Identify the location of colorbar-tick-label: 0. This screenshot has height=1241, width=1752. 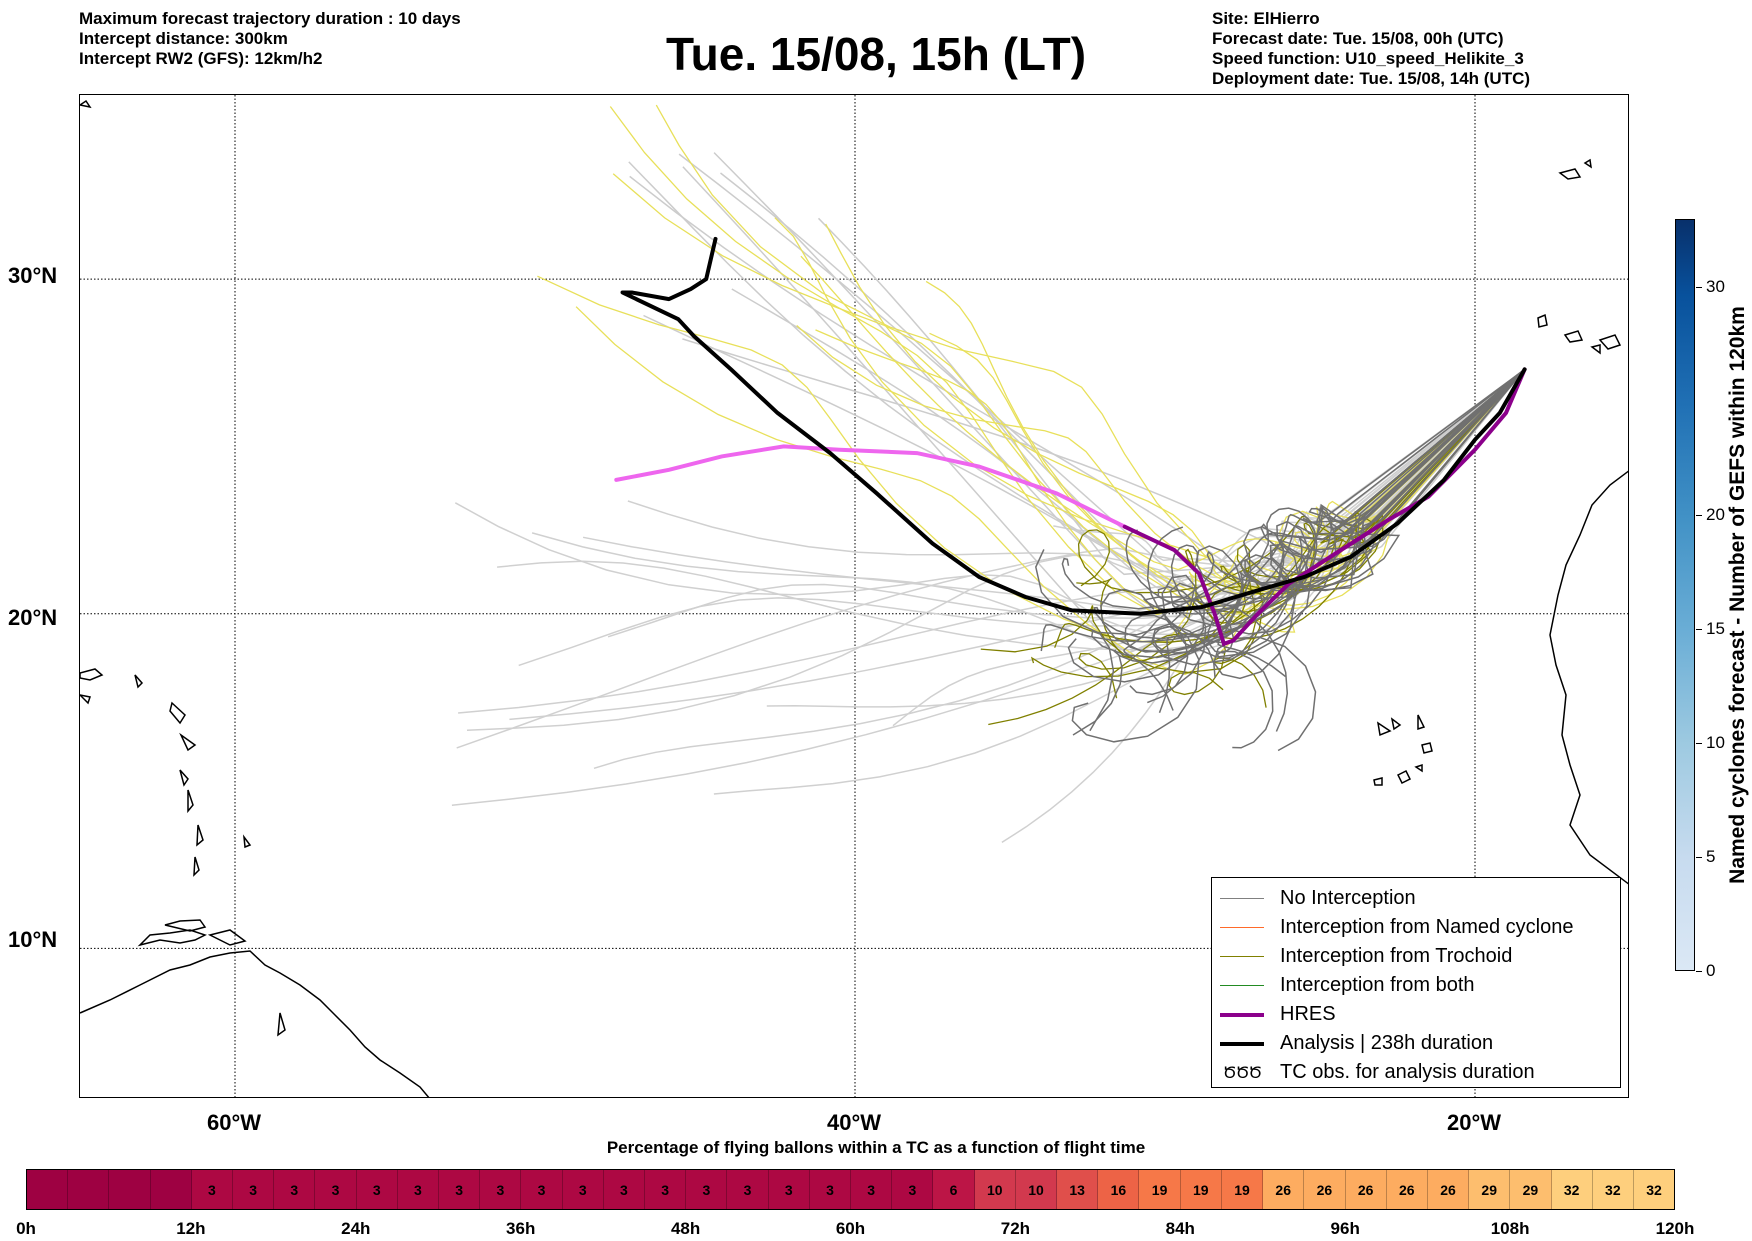
(1711, 970).